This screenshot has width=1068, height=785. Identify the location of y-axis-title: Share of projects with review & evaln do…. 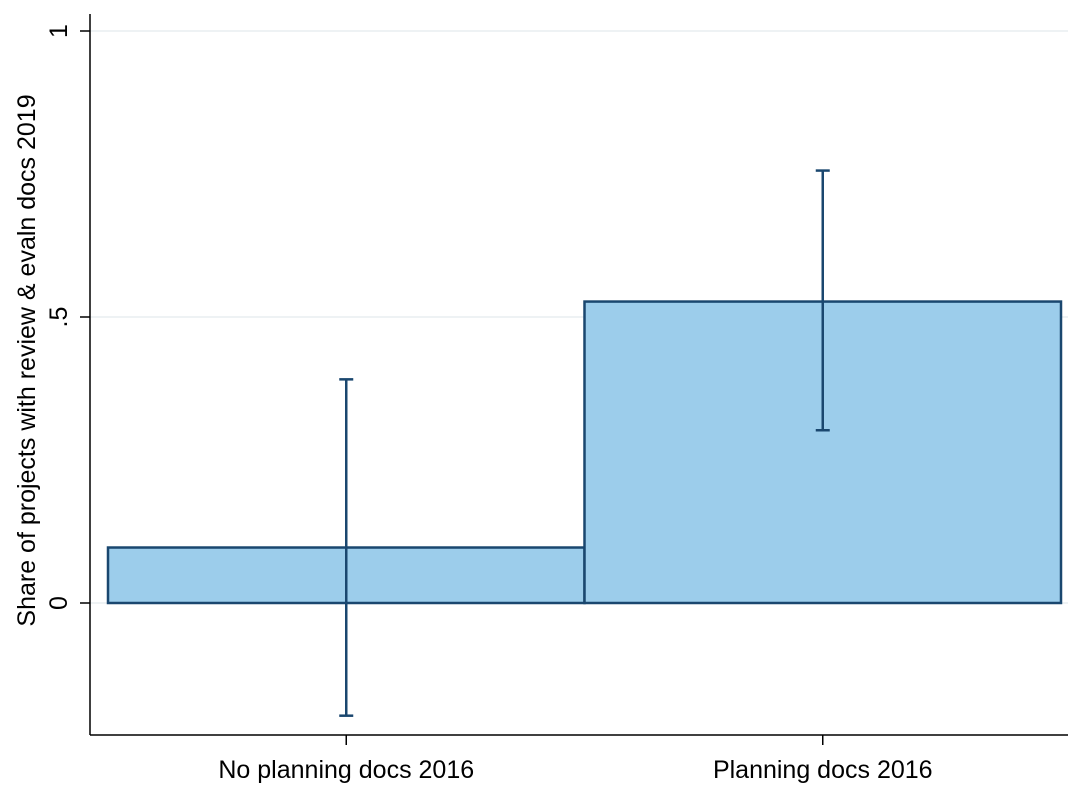
(27, 360).